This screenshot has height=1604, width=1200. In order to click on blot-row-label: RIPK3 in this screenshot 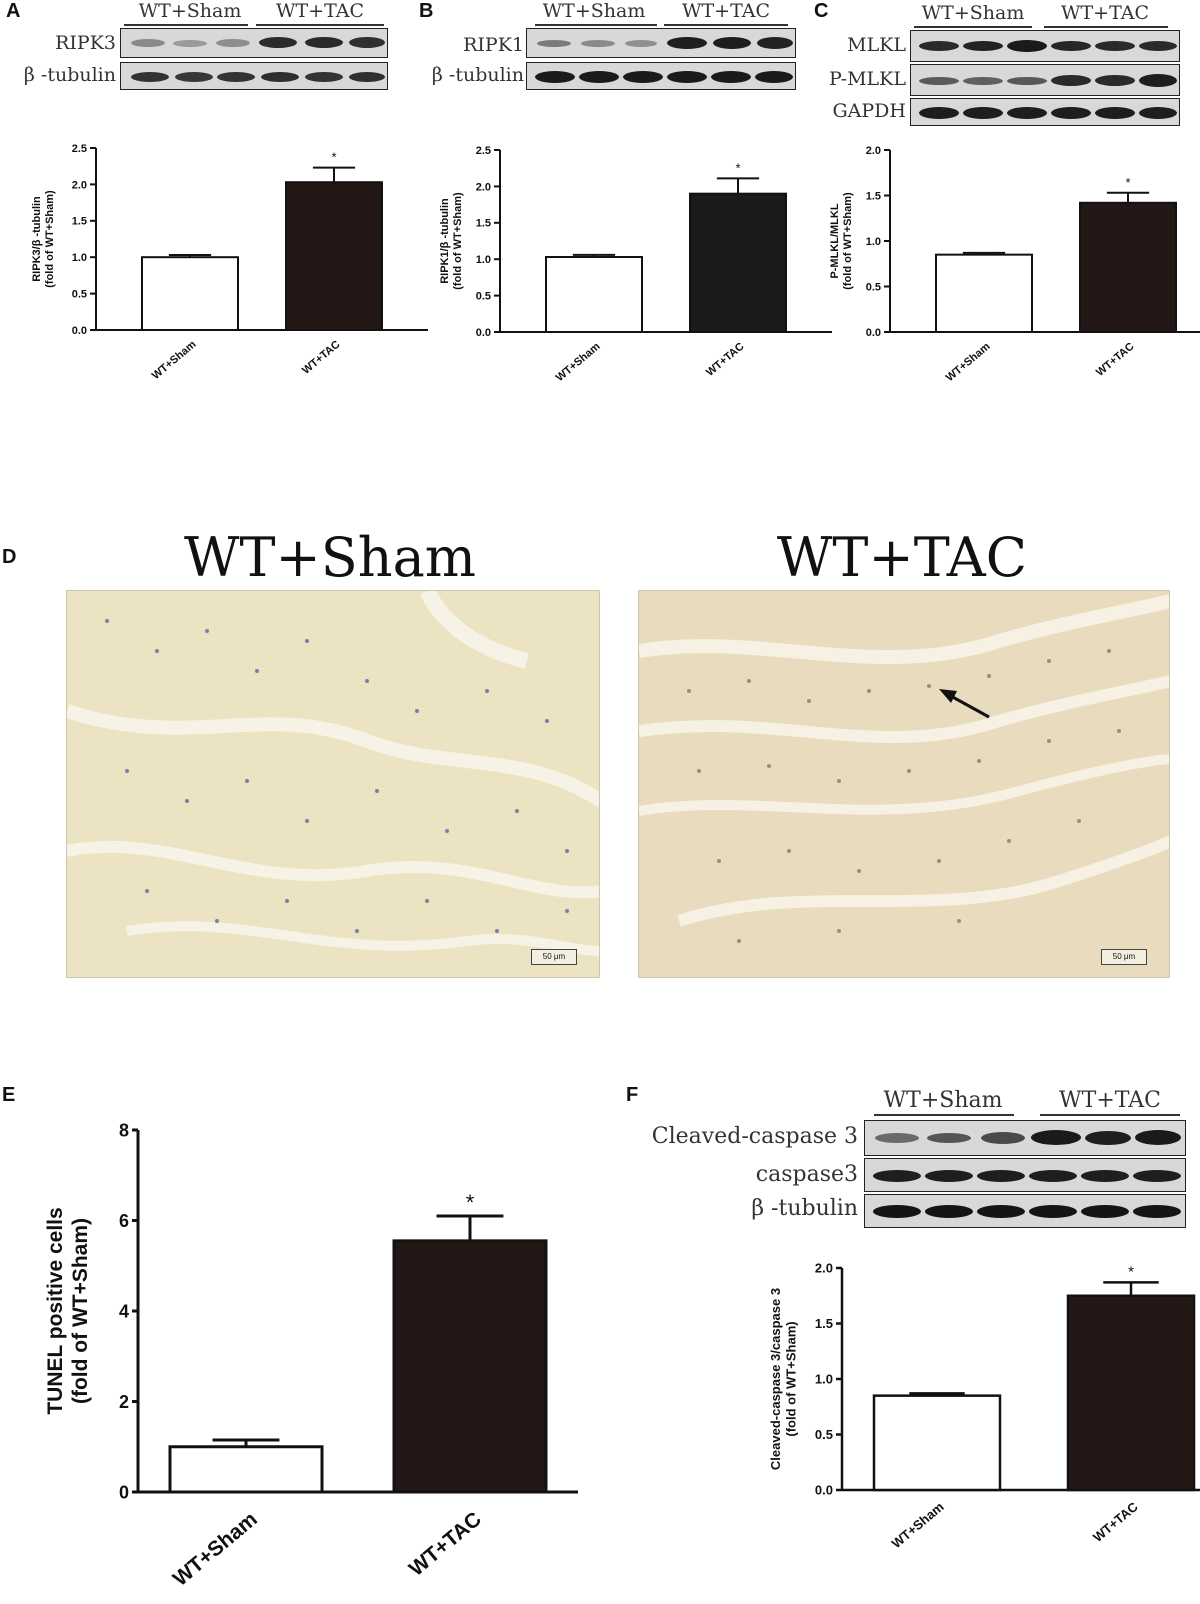, I will do `click(85, 43)`.